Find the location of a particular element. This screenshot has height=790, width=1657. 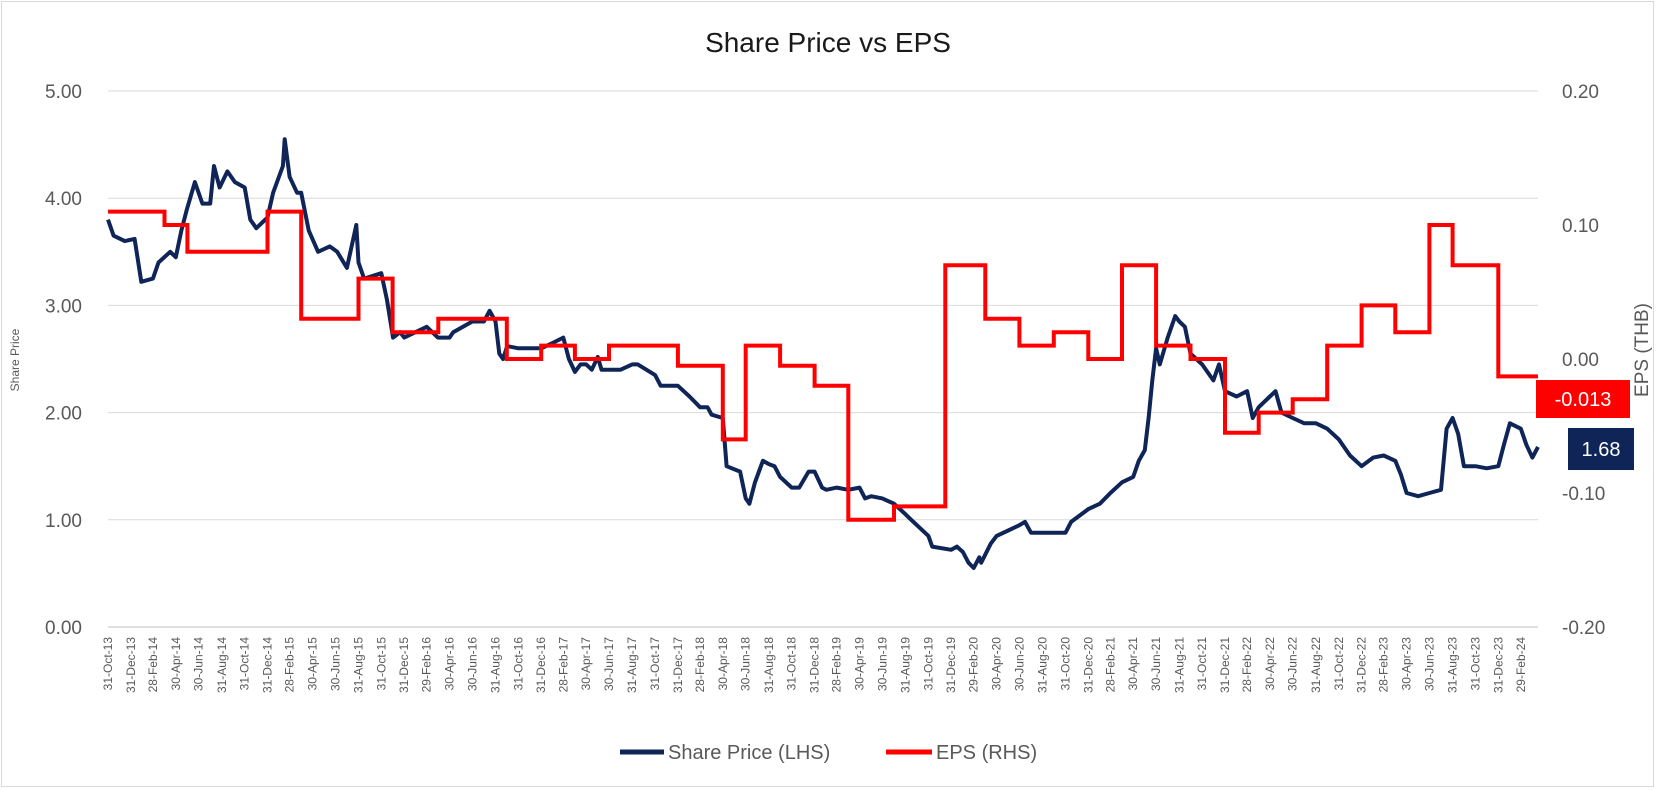

x-tick-label: 28-Feb-14 is located at coordinates (153, 665).